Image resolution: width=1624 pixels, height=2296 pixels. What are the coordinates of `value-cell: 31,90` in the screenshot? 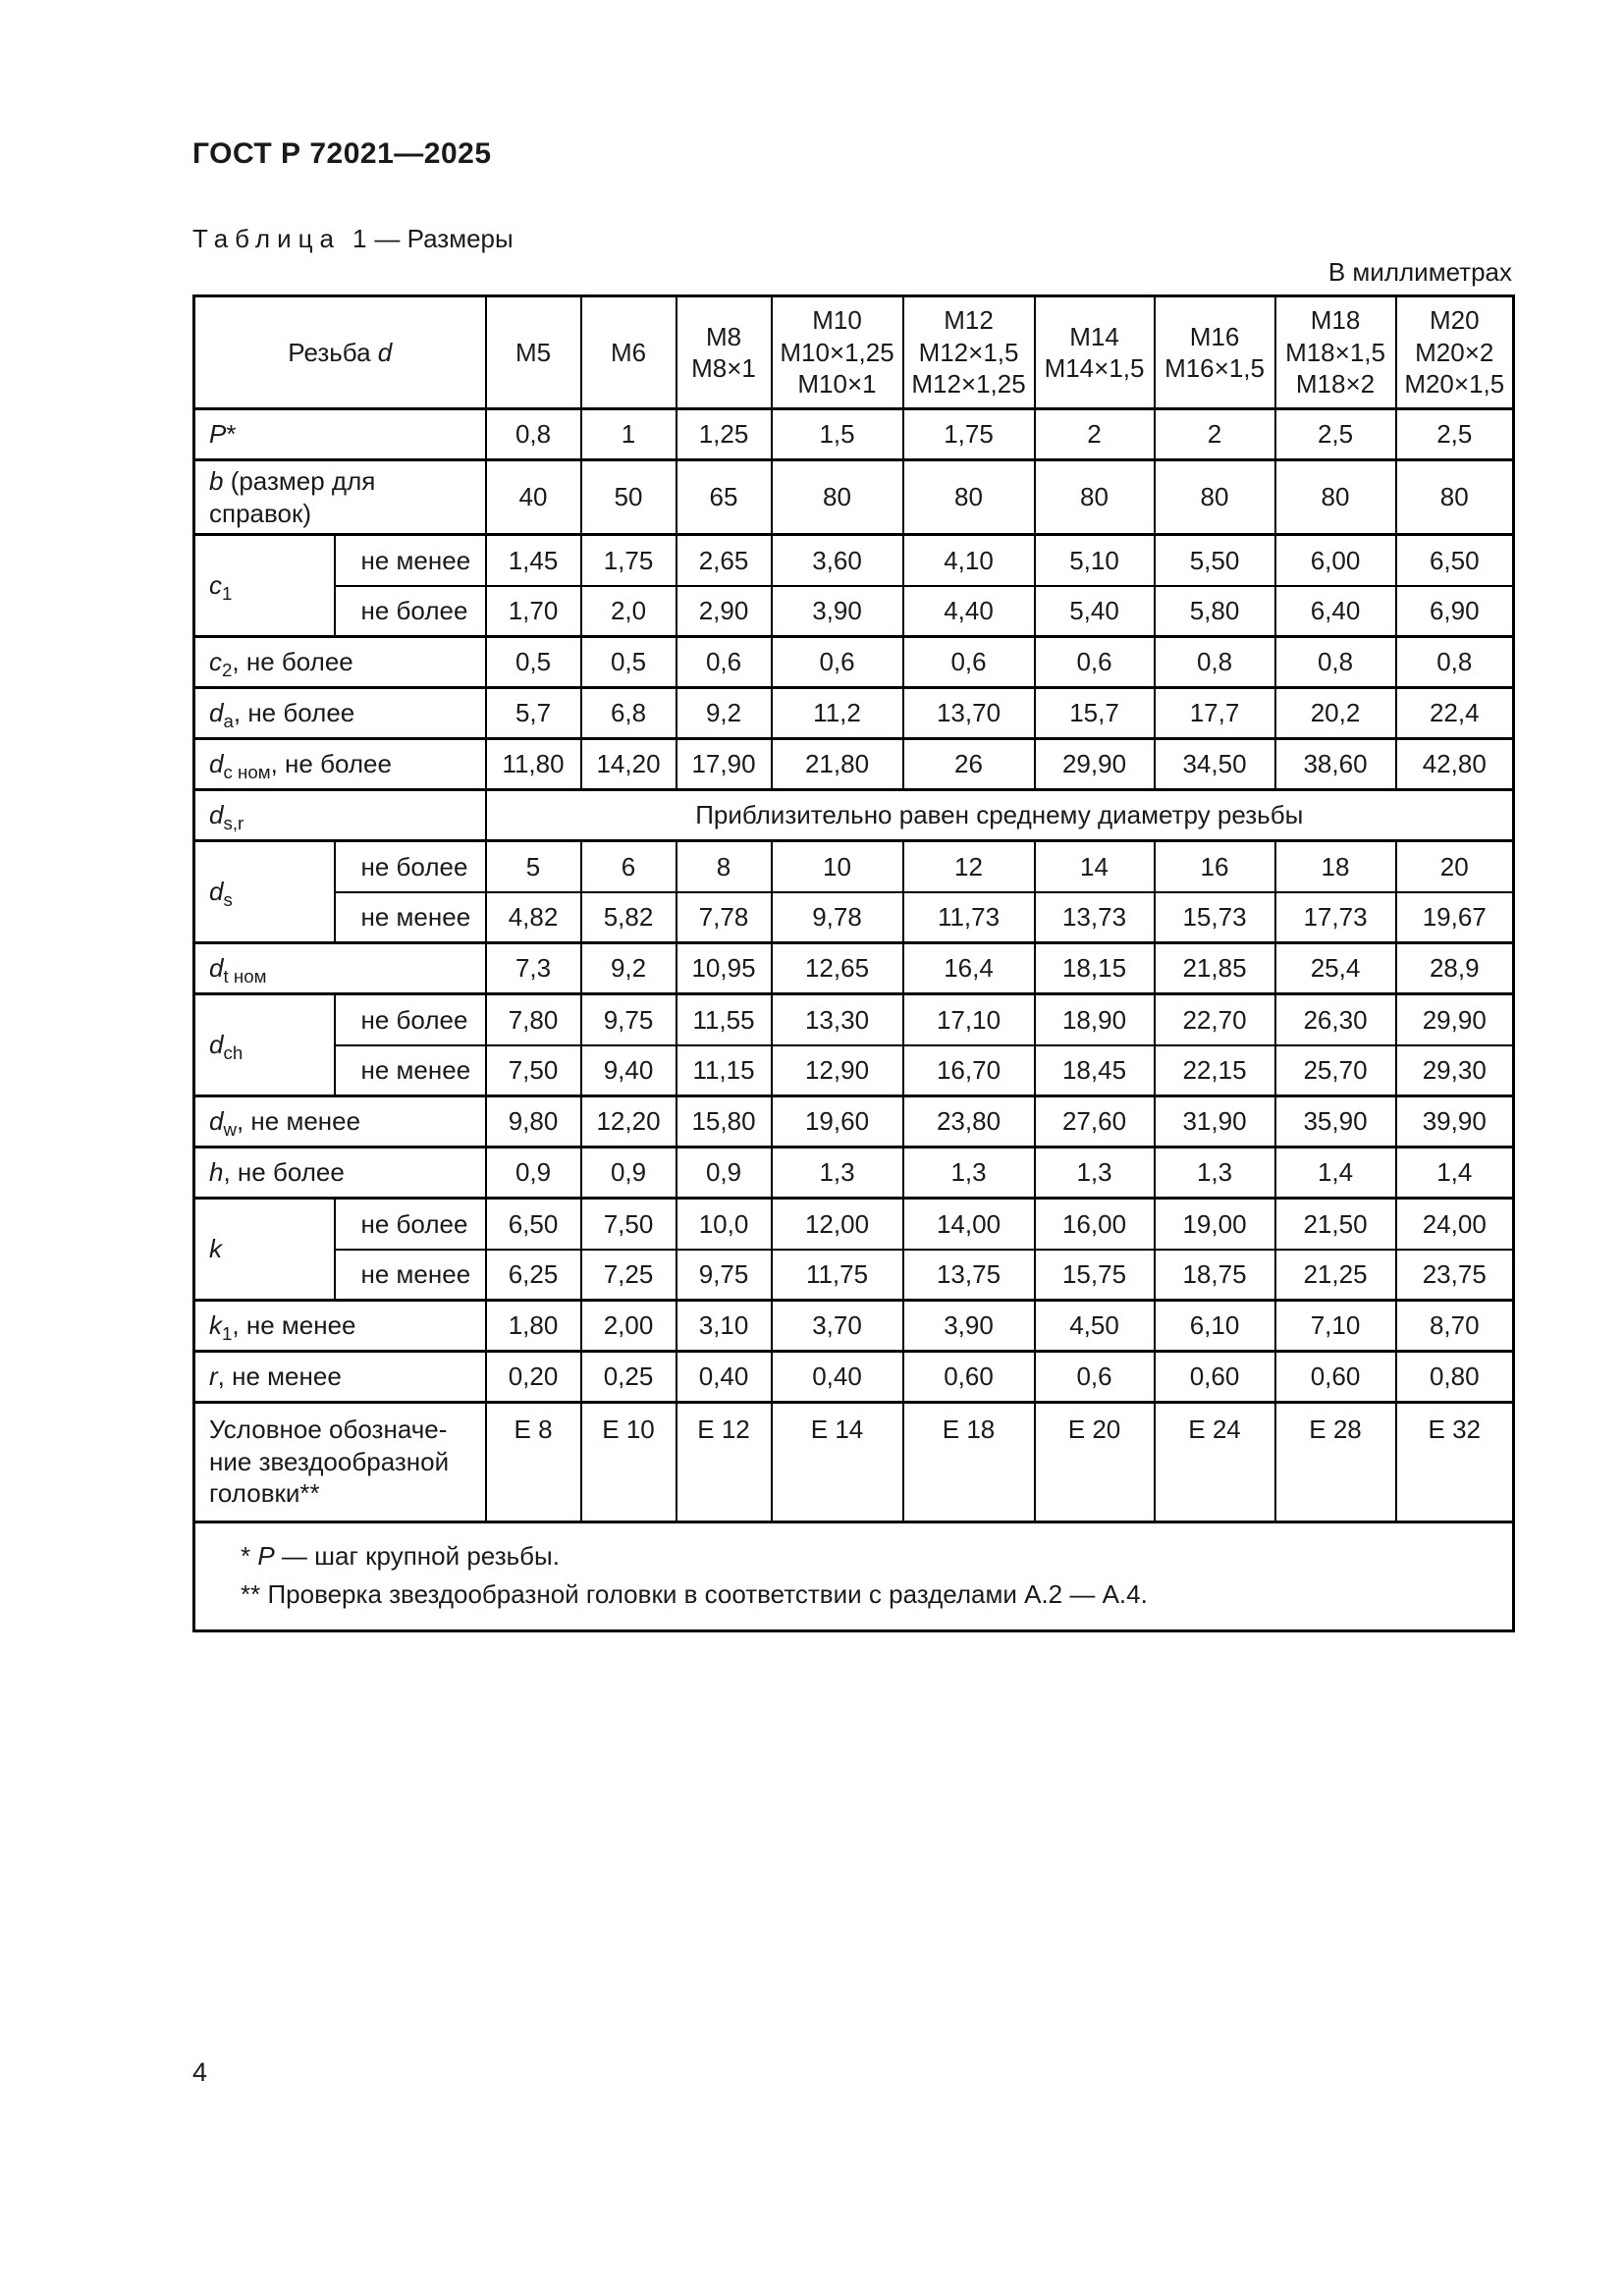 It's located at (1214, 1121).